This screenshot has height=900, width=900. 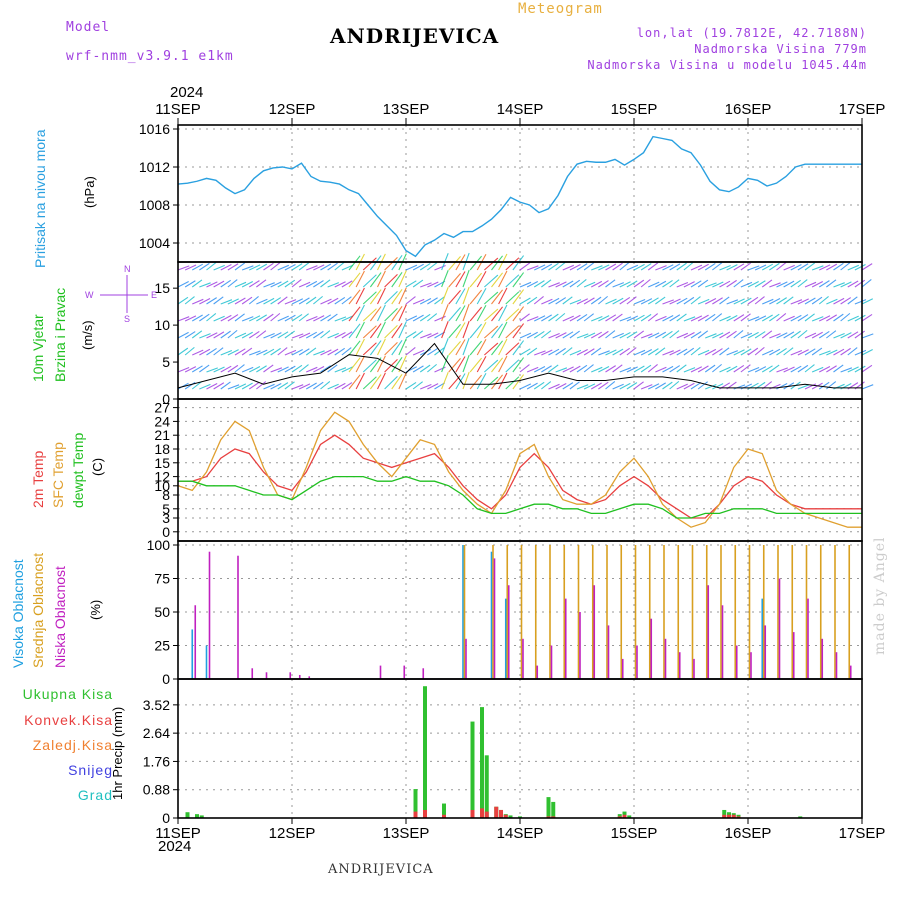 What do you see at coordinates (162, 408) in the screenshot?
I see `temperature-y-tick-label: 27` at bounding box center [162, 408].